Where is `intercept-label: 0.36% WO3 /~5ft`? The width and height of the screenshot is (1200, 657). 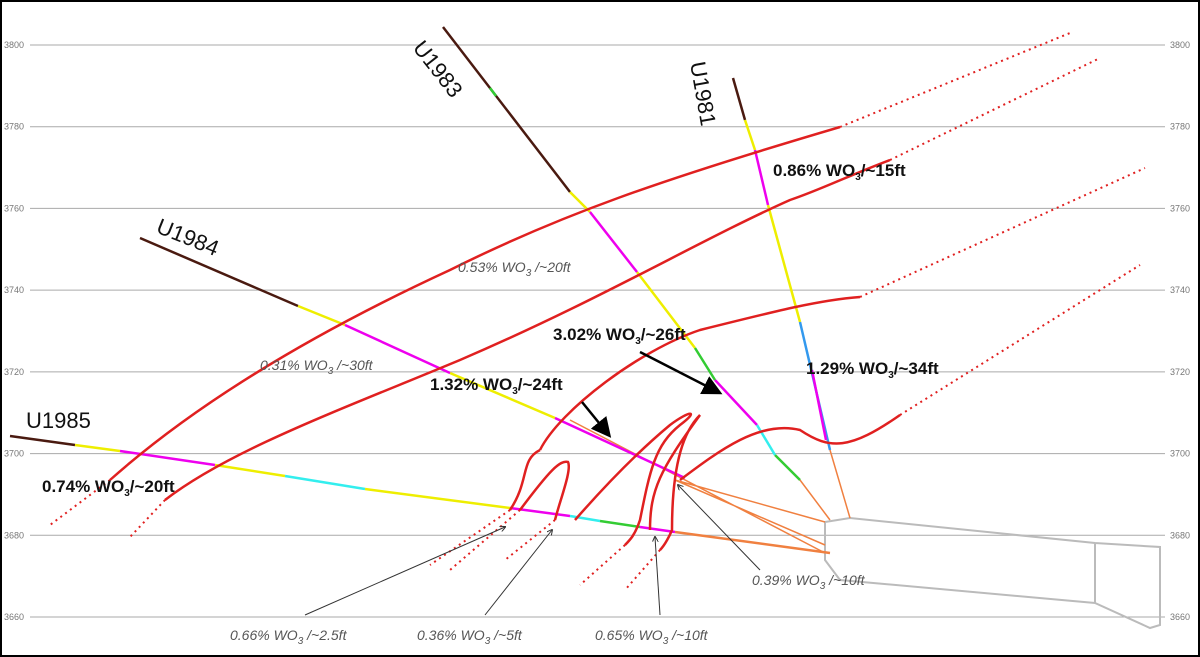
intercept-label: 0.36% WO3 /~5ft is located at coordinates (470, 637).